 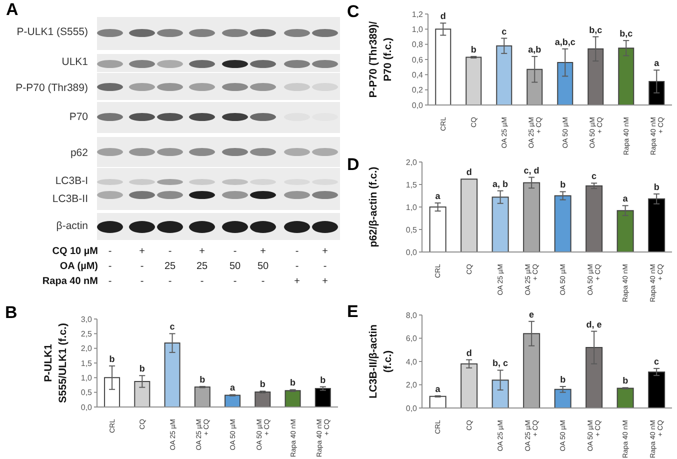 I want to click on data-label: c, d, so click(x=532, y=170).